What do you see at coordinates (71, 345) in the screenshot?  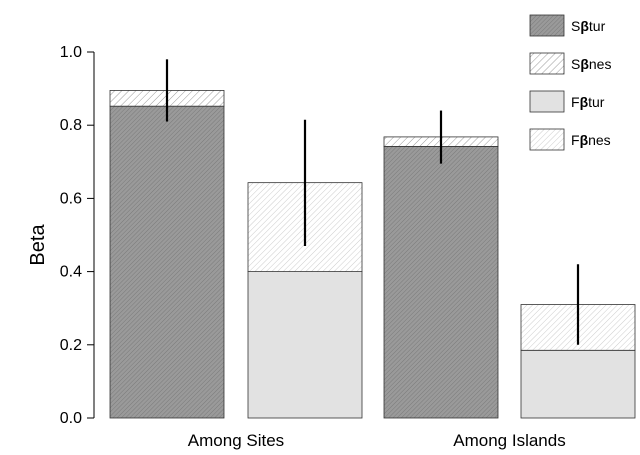 I see `y-tick-label-1: 0.2` at bounding box center [71, 345].